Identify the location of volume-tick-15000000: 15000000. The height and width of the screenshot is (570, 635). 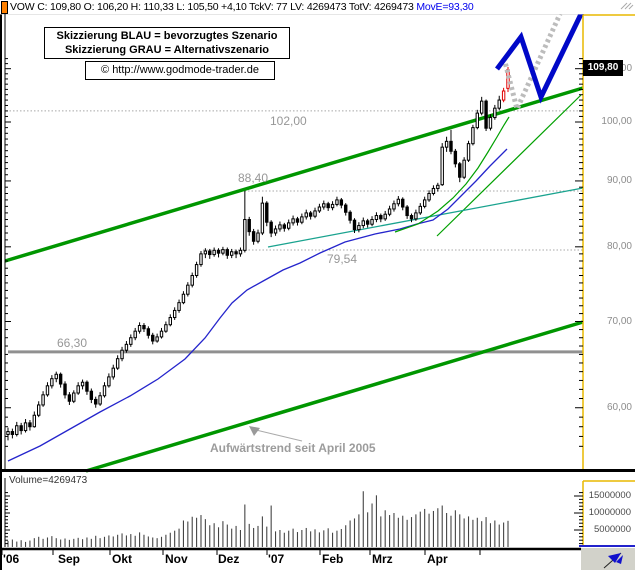
(609, 495).